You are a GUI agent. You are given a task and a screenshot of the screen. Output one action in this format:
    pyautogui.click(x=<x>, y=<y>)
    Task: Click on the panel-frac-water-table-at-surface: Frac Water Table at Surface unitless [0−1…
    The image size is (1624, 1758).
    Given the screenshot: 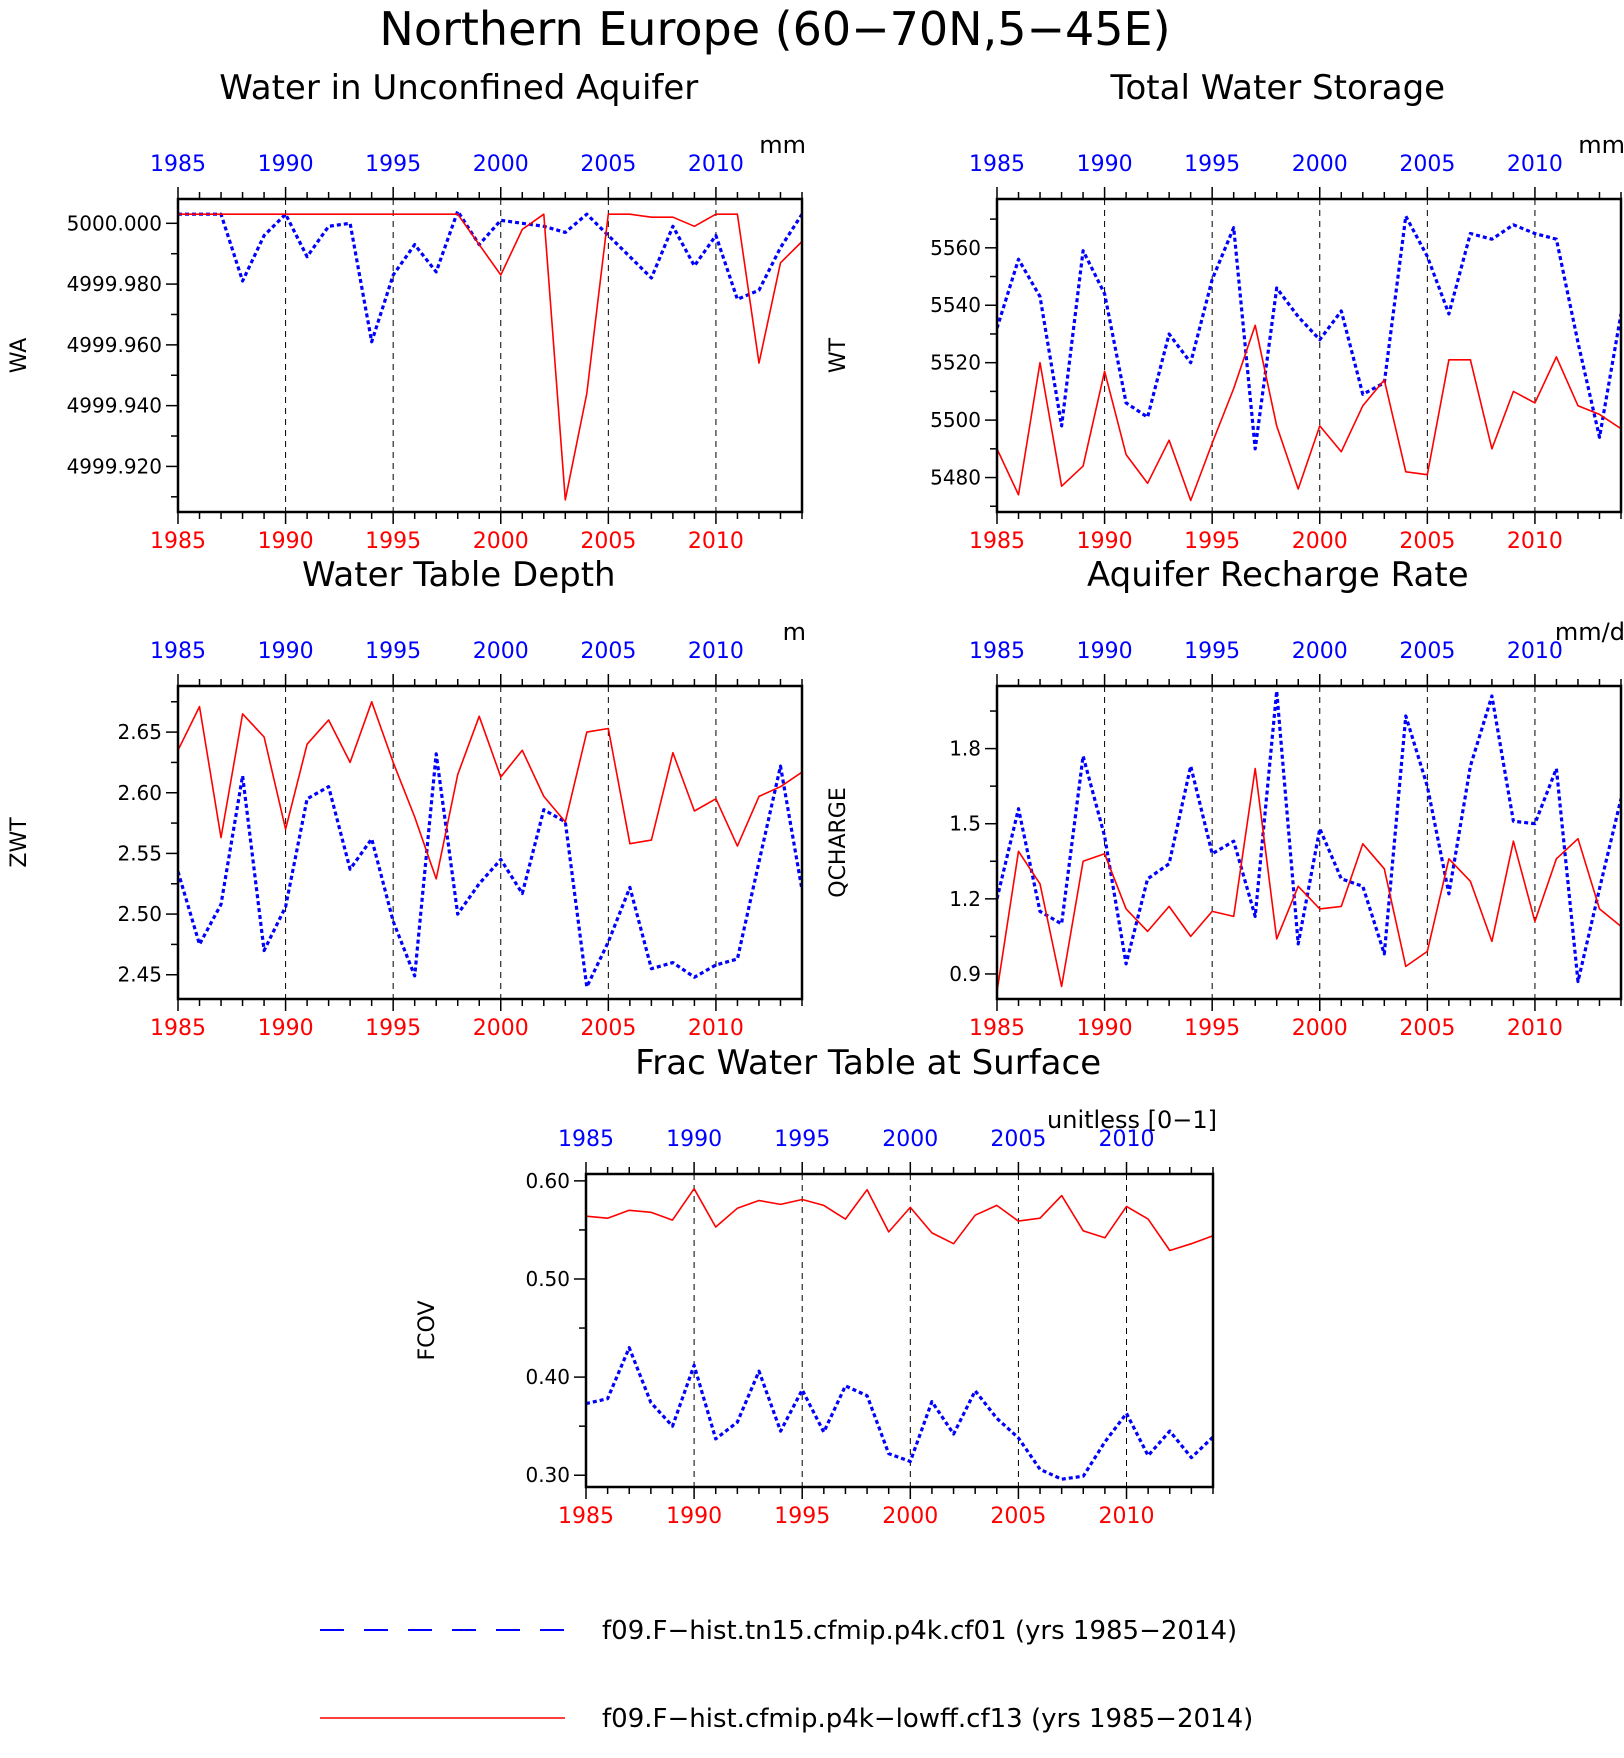 What is the action you would take?
    pyautogui.click(x=816, y=1286)
    